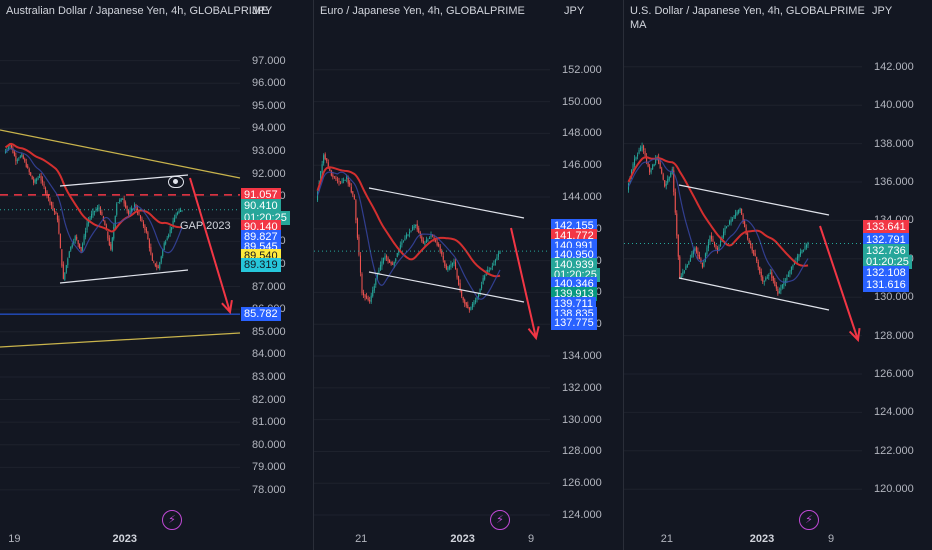  I want to click on eye-icon, so click(176, 182).